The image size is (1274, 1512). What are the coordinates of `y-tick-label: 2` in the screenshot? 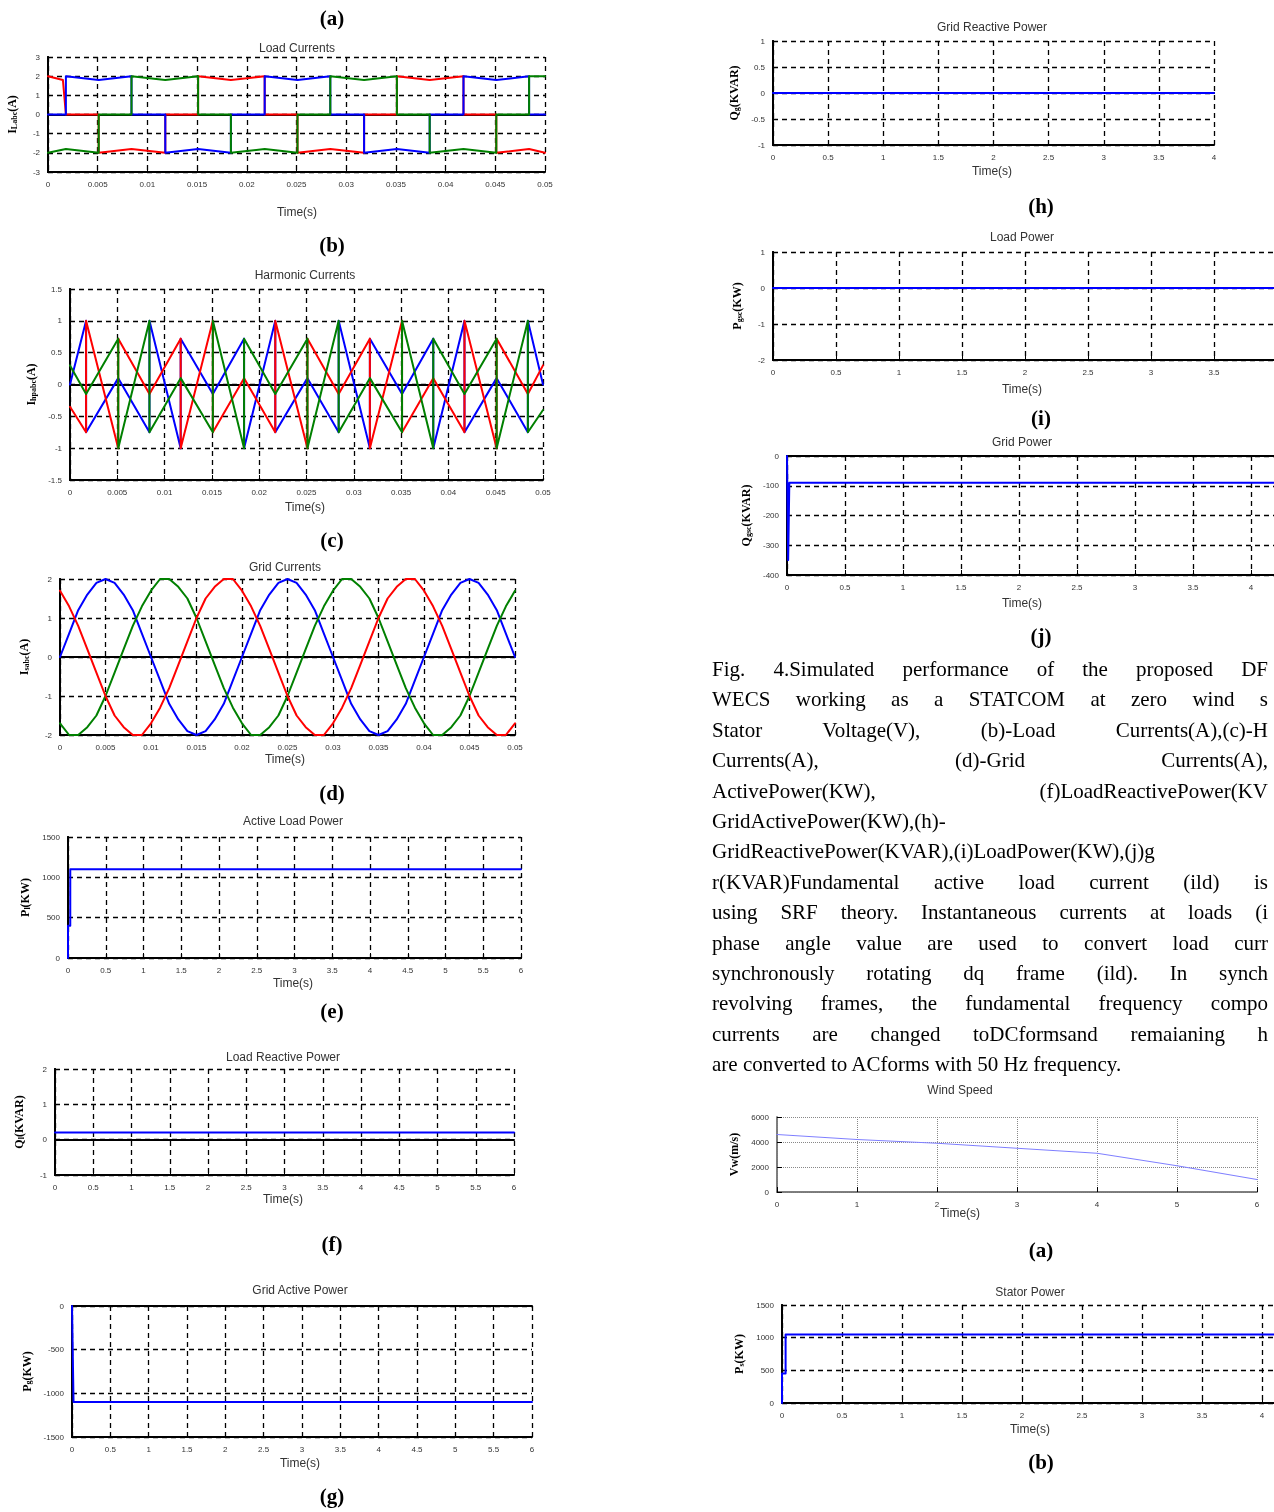 It's located at (45, 1069).